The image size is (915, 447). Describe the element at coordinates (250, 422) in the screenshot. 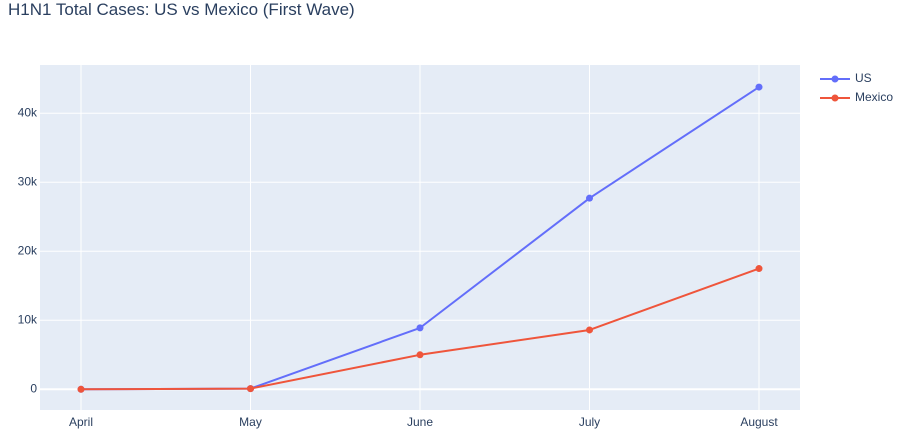

I see `x-tick-label: May` at that location.